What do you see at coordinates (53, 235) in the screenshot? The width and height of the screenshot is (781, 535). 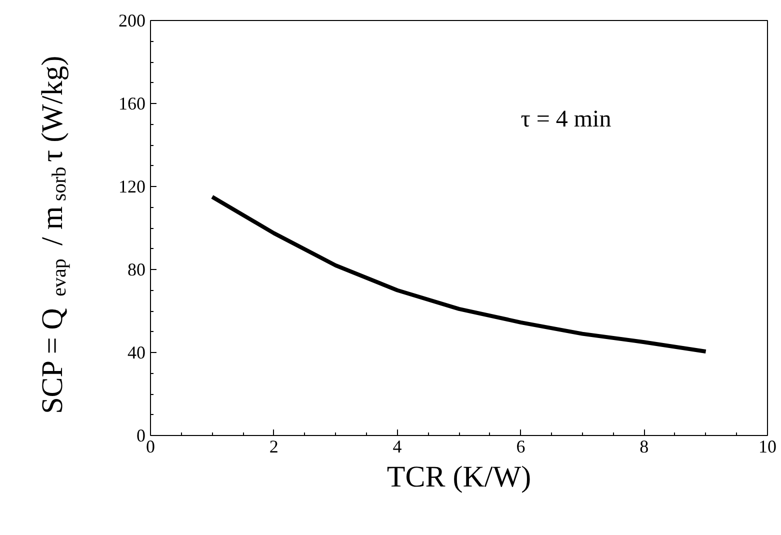 I see `y-axis-title: SCP = Qevap / msorbτ (W/kg)` at bounding box center [53, 235].